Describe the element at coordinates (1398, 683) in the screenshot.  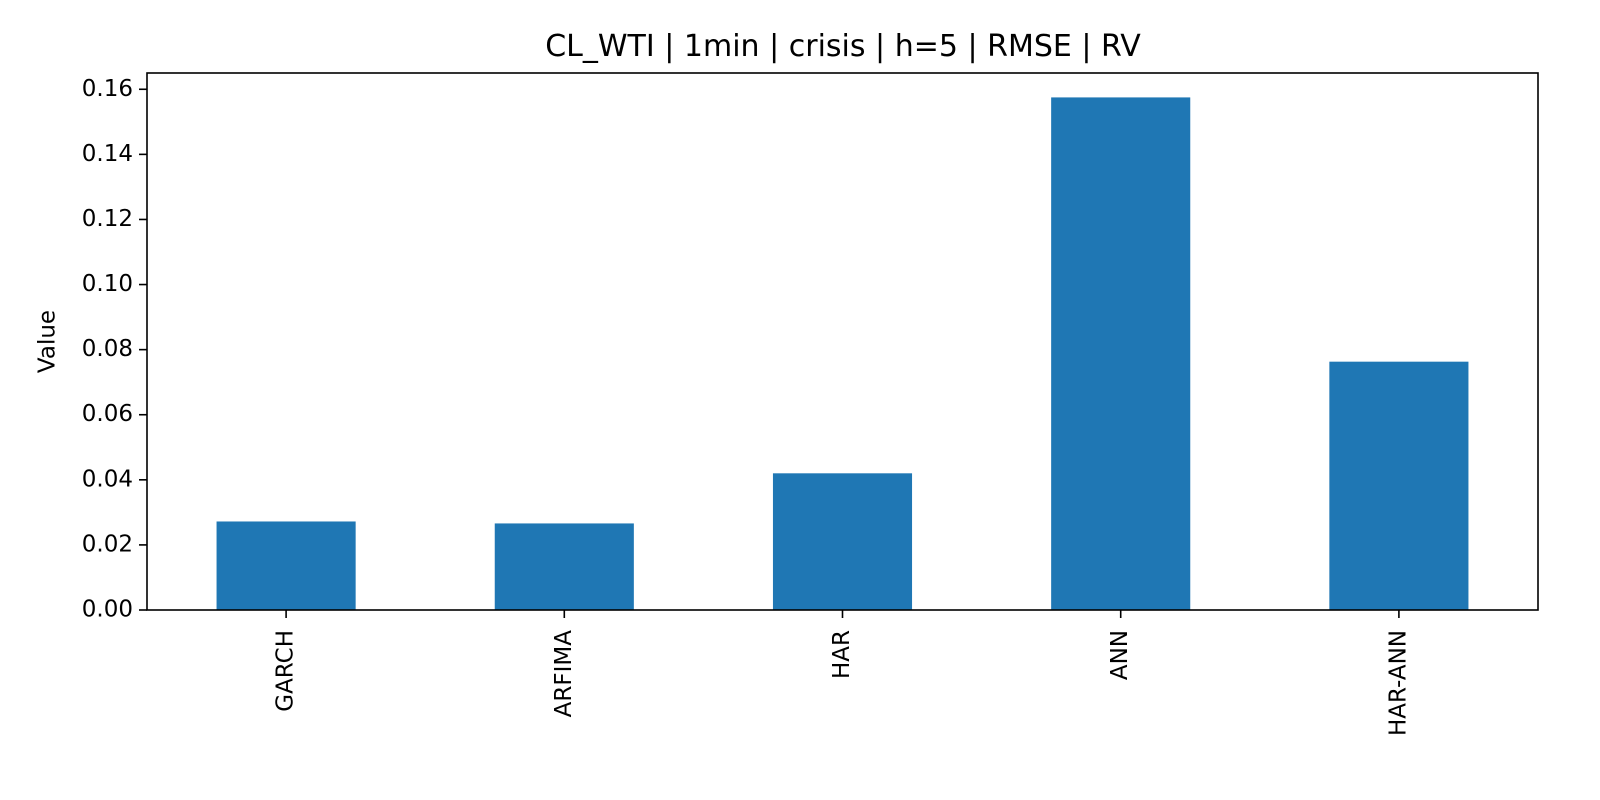
I see `x-tick-label-har-ann: HAR-ANN` at that location.